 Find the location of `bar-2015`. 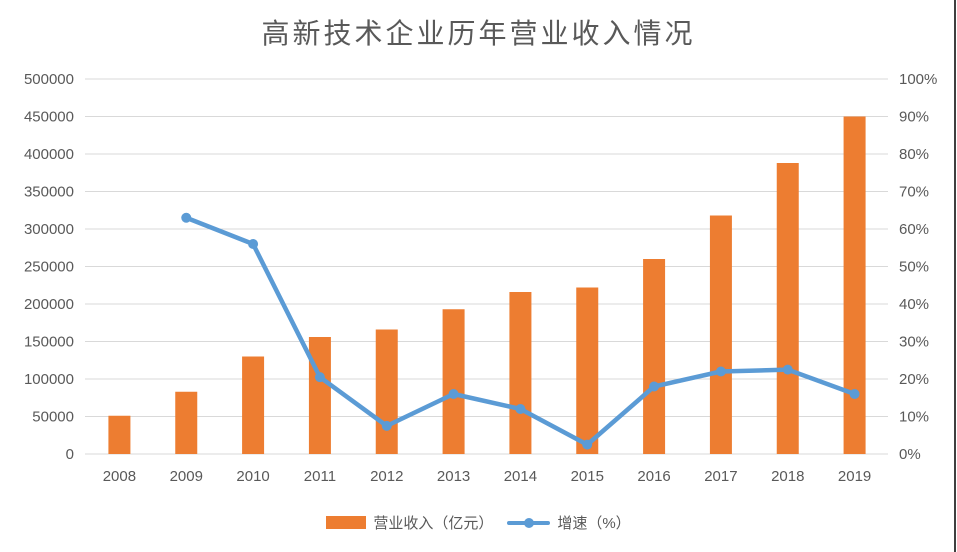

bar-2015 is located at coordinates (587, 370).